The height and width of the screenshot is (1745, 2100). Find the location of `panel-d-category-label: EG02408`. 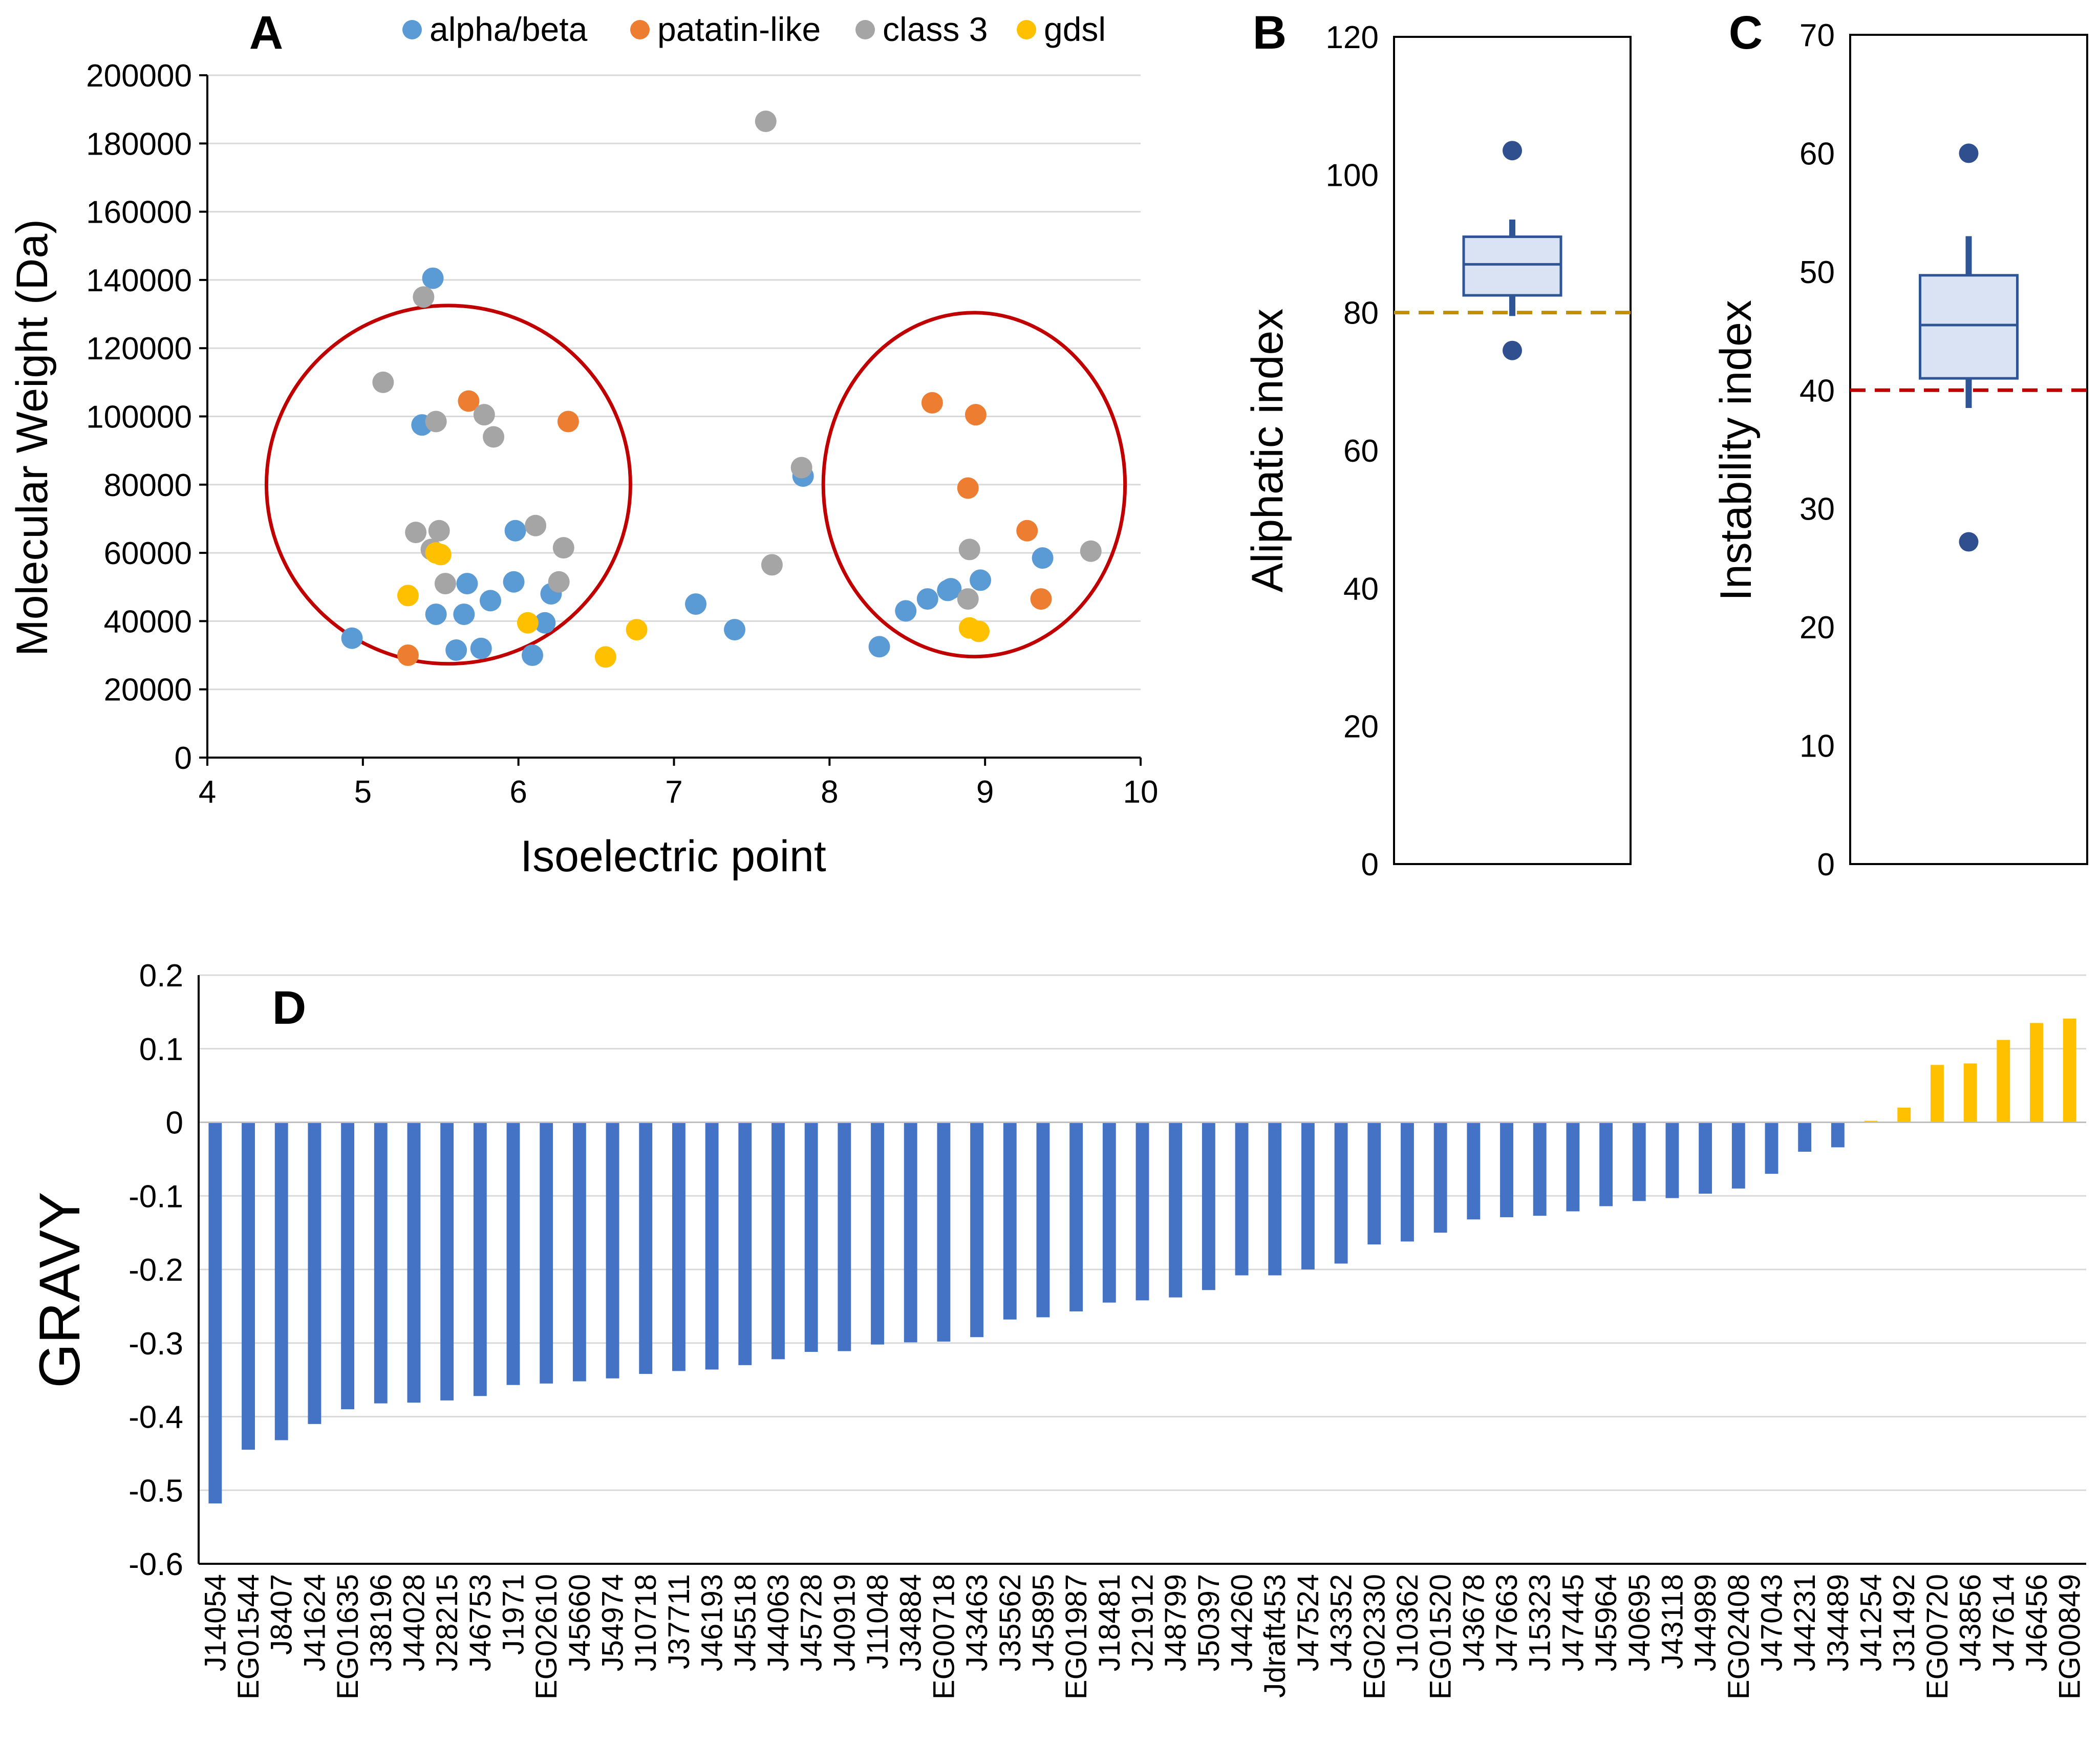

panel-d-category-label: EG02408 is located at coordinates (1738, 1637).